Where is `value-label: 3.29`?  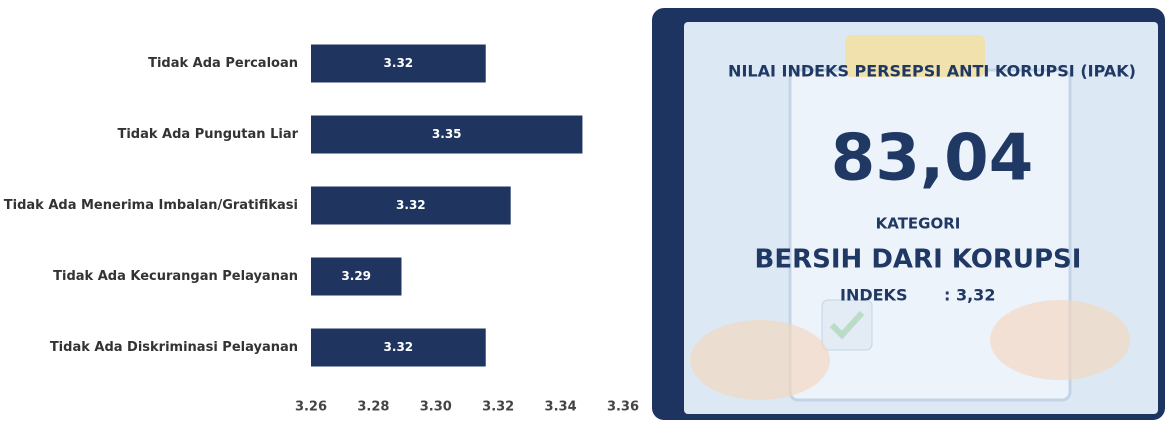
value-label: 3.29 is located at coordinates (356, 276).